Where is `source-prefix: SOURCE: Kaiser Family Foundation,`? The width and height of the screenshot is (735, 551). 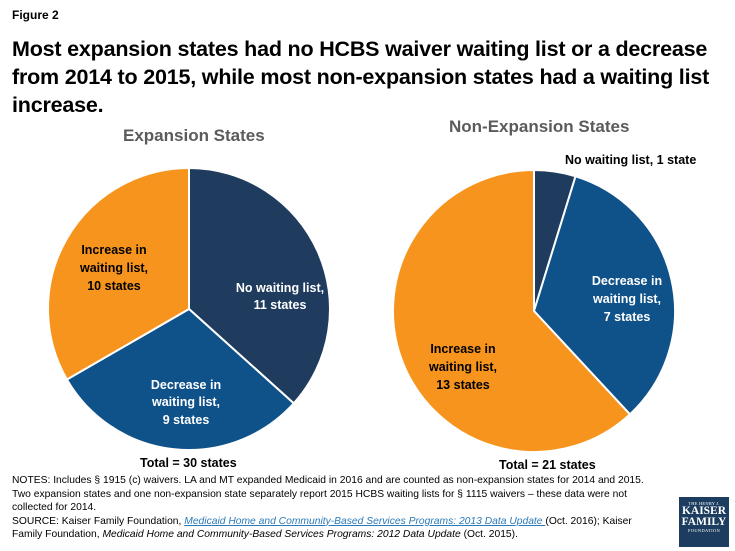 source-prefix: SOURCE: Kaiser Family Foundation, is located at coordinates (98, 521).